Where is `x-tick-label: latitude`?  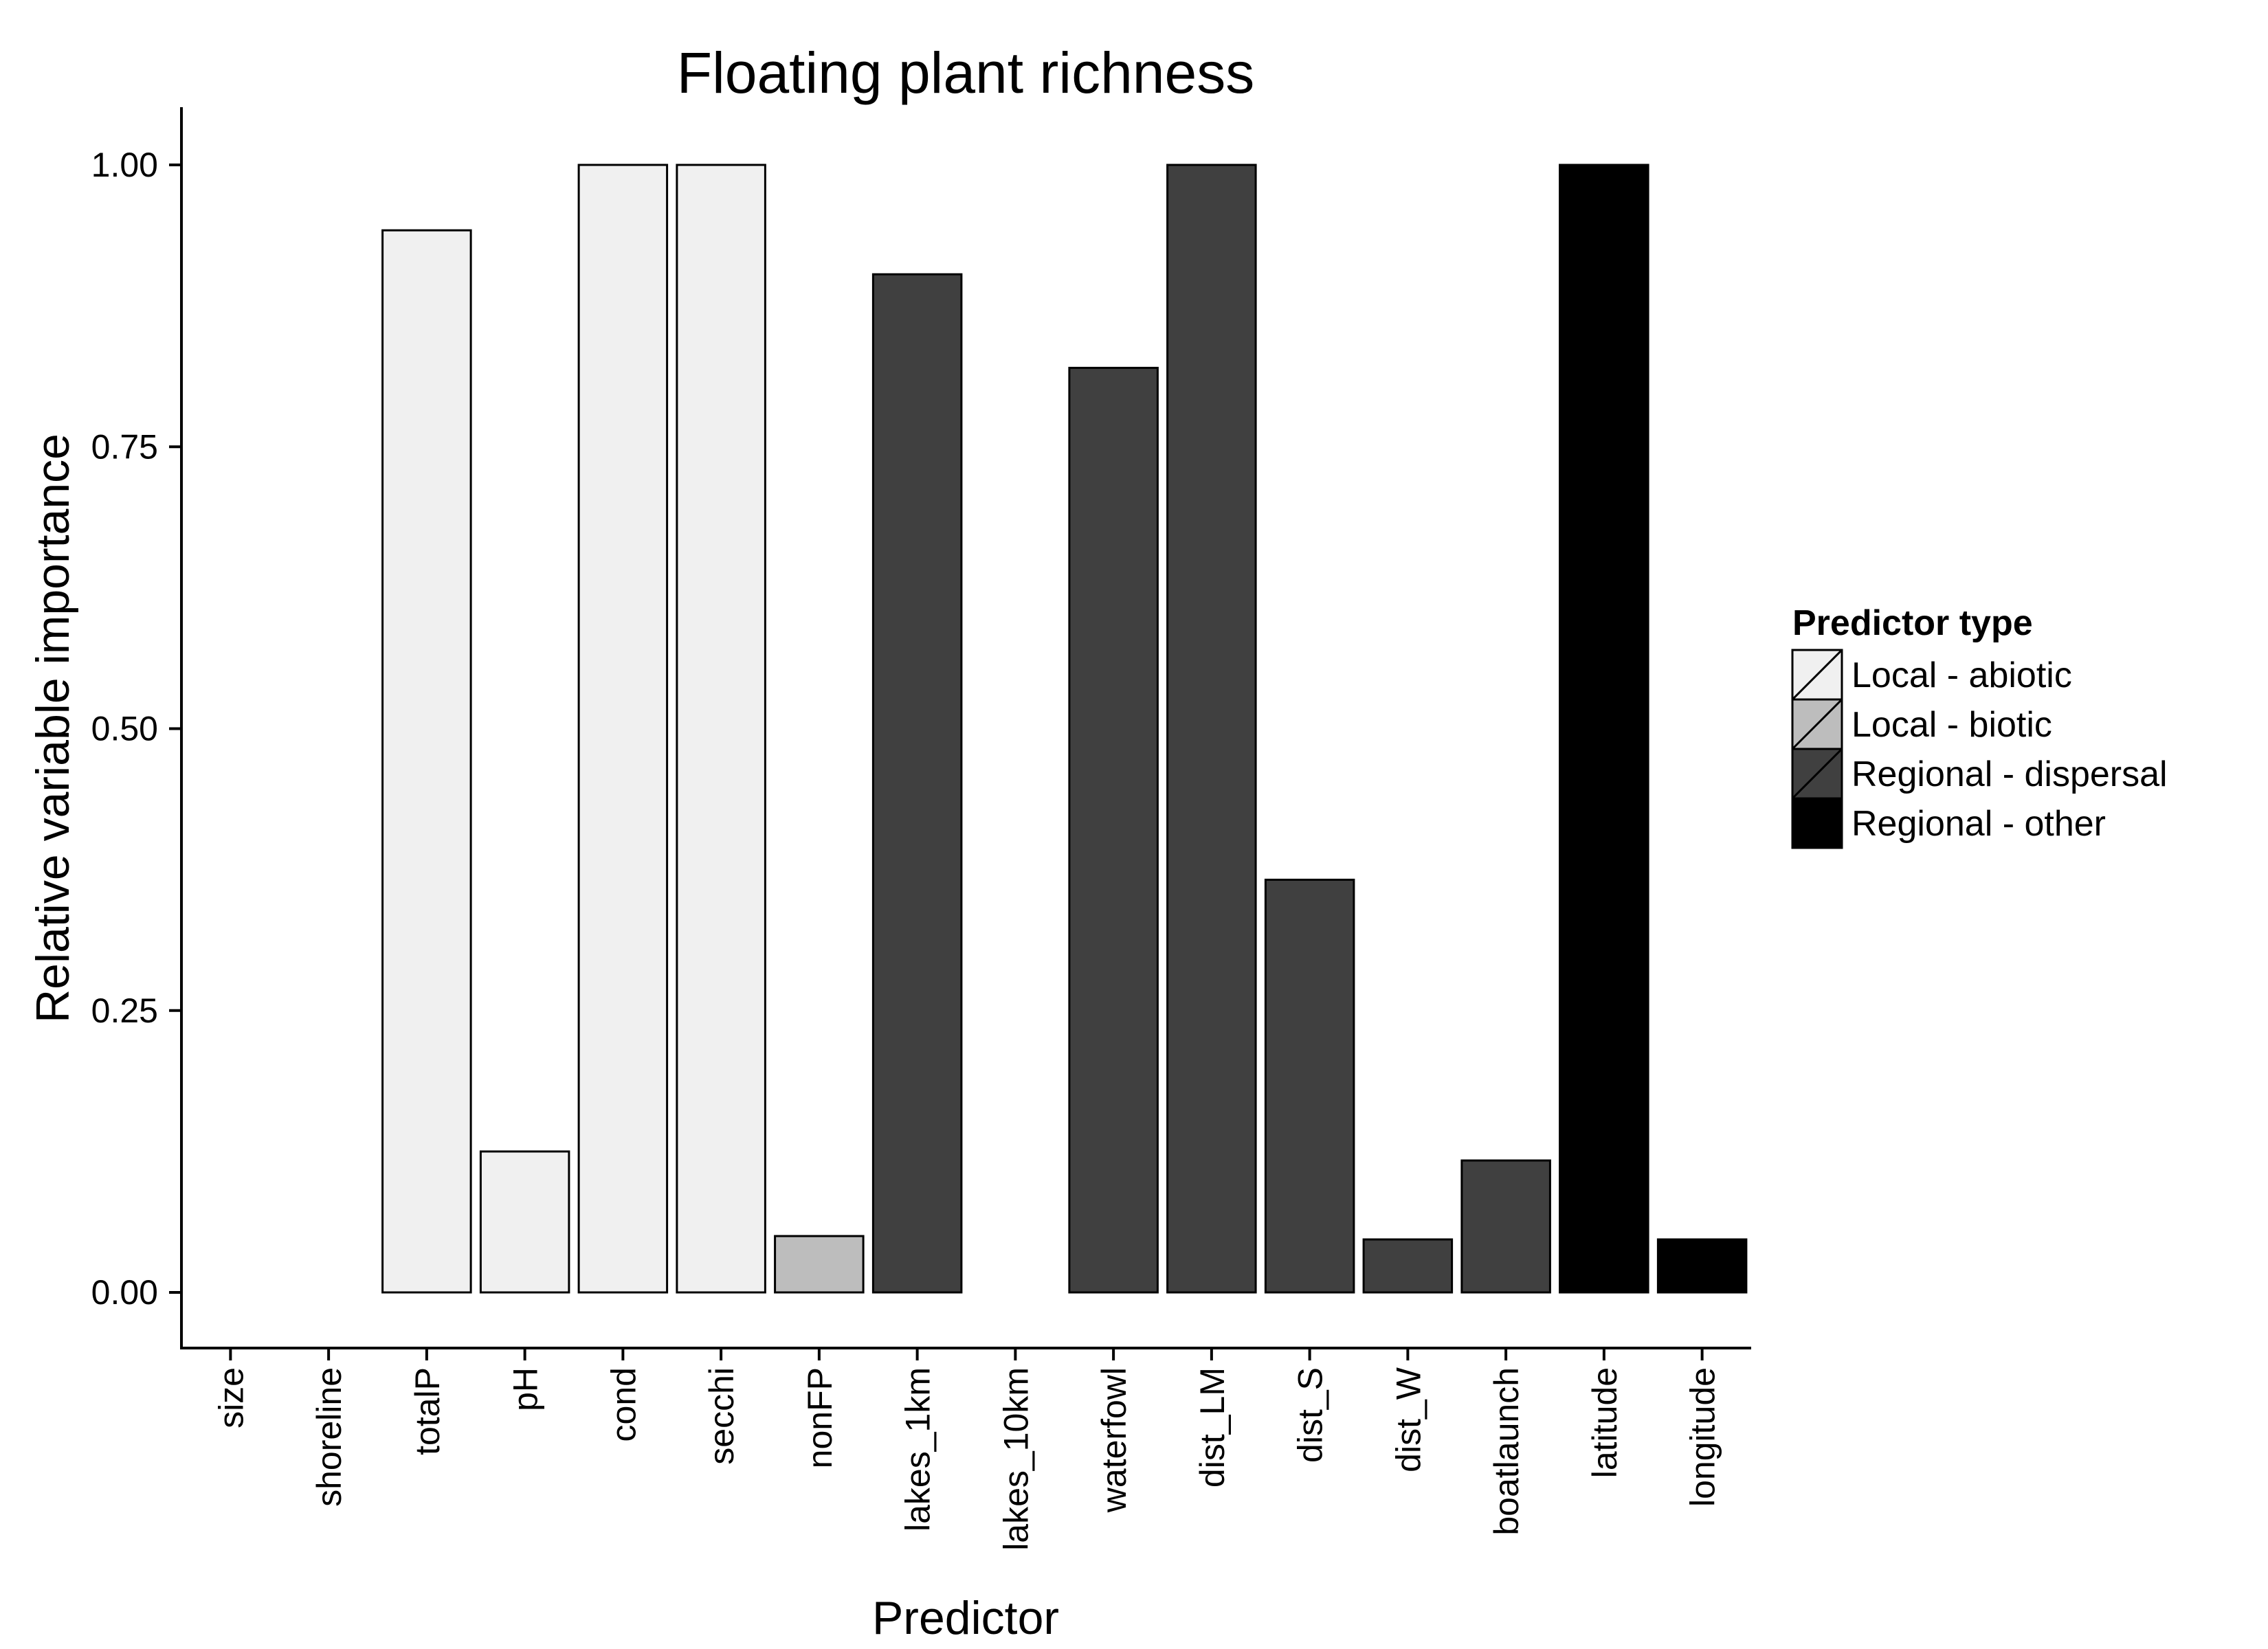
x-tick-label: latitude is located at coordinates (1605, 1422).